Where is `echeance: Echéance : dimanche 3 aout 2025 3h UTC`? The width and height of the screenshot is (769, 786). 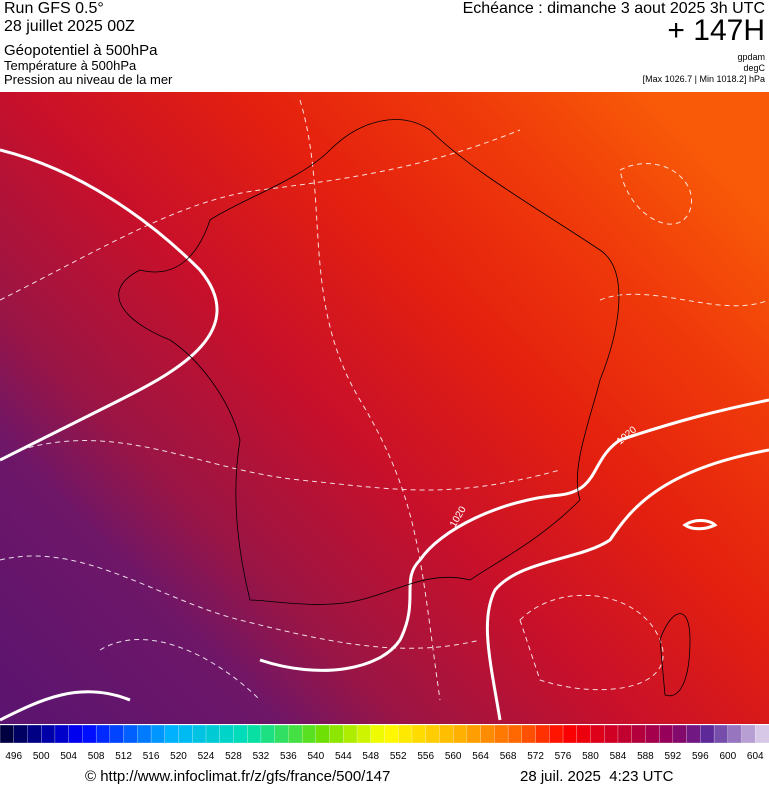
echeance: Echéance : dimanche 3 aout 2025 3h UTC is located at coordinates (613, 8).